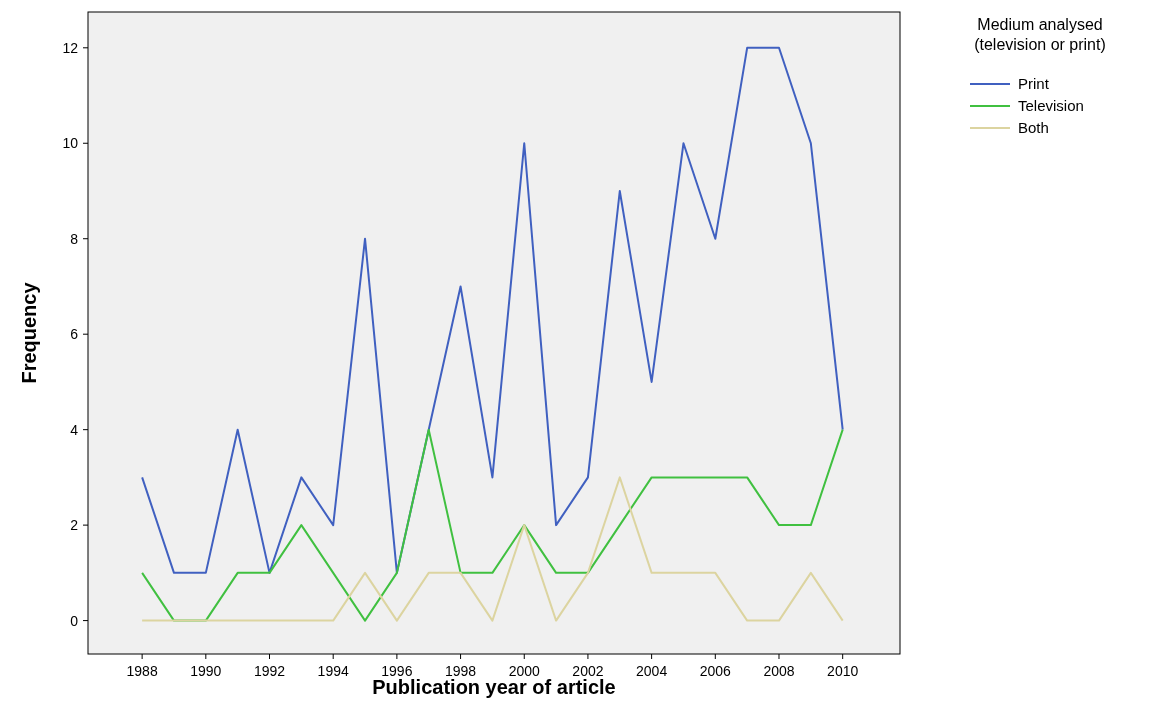 Image resolution: width=1150 pixels, height=706 pixels. Describe the element at coordinates (1034, 83) in the screenshot. I see `legend-label: Print` at that location.